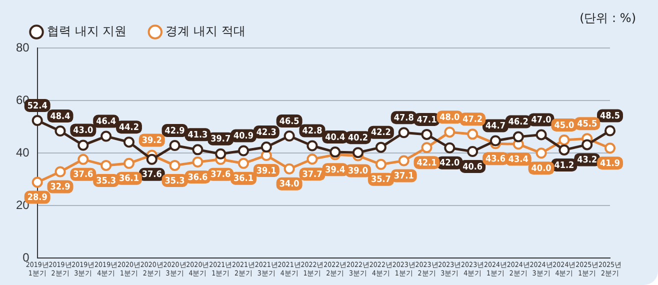 Image resolution: width=658 pixels, height=285 pixels. Describe the element at coordinates (152, 141) in the screenshot. I see `data-label: 39.2` at that location.